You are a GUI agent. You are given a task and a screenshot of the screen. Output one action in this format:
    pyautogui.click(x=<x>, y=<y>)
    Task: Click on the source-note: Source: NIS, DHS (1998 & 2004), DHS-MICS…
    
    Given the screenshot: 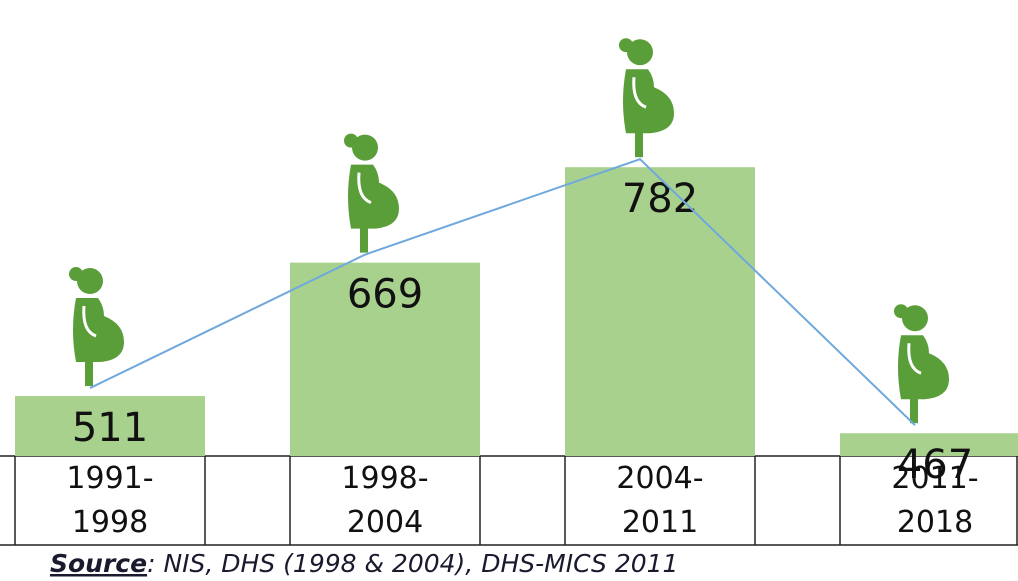 What is the action you would take?
    pyautogui.click(x=364, y=563)
    